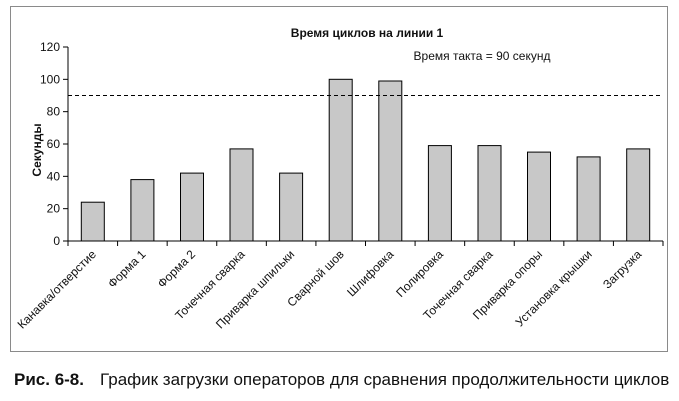 The height and width of the screenshot is (401, 679). I want to click on takt-time-label: Время такта = 90 секунд, so click(482, 56).